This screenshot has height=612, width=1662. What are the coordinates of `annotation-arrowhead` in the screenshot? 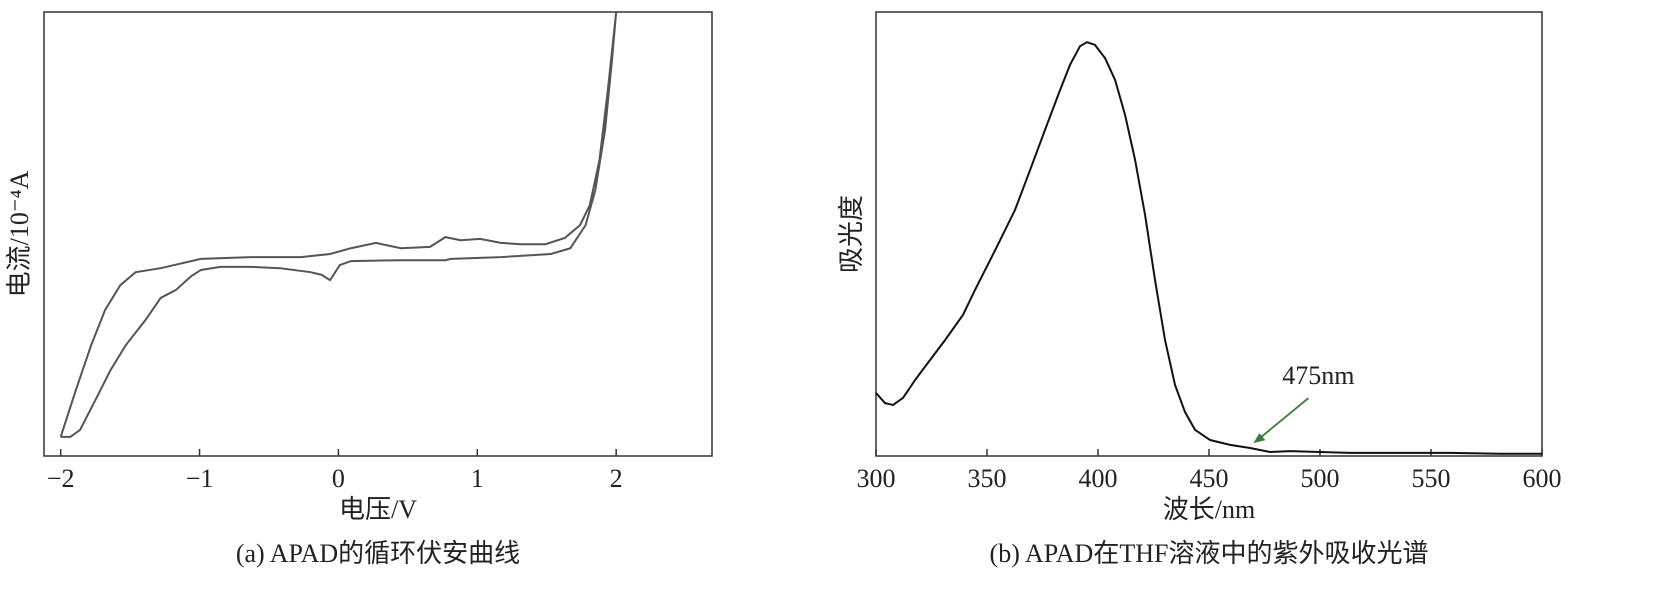 It's located at (1259, 438).